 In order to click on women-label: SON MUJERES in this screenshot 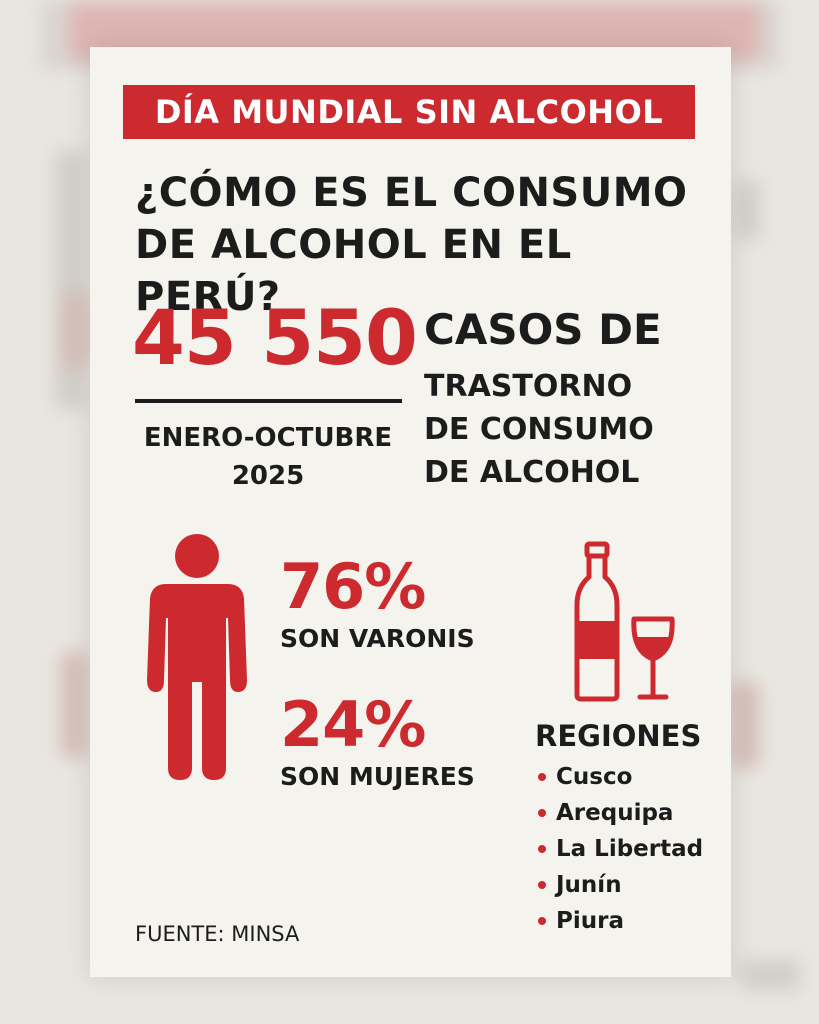, I will do `click(377, 776)`.